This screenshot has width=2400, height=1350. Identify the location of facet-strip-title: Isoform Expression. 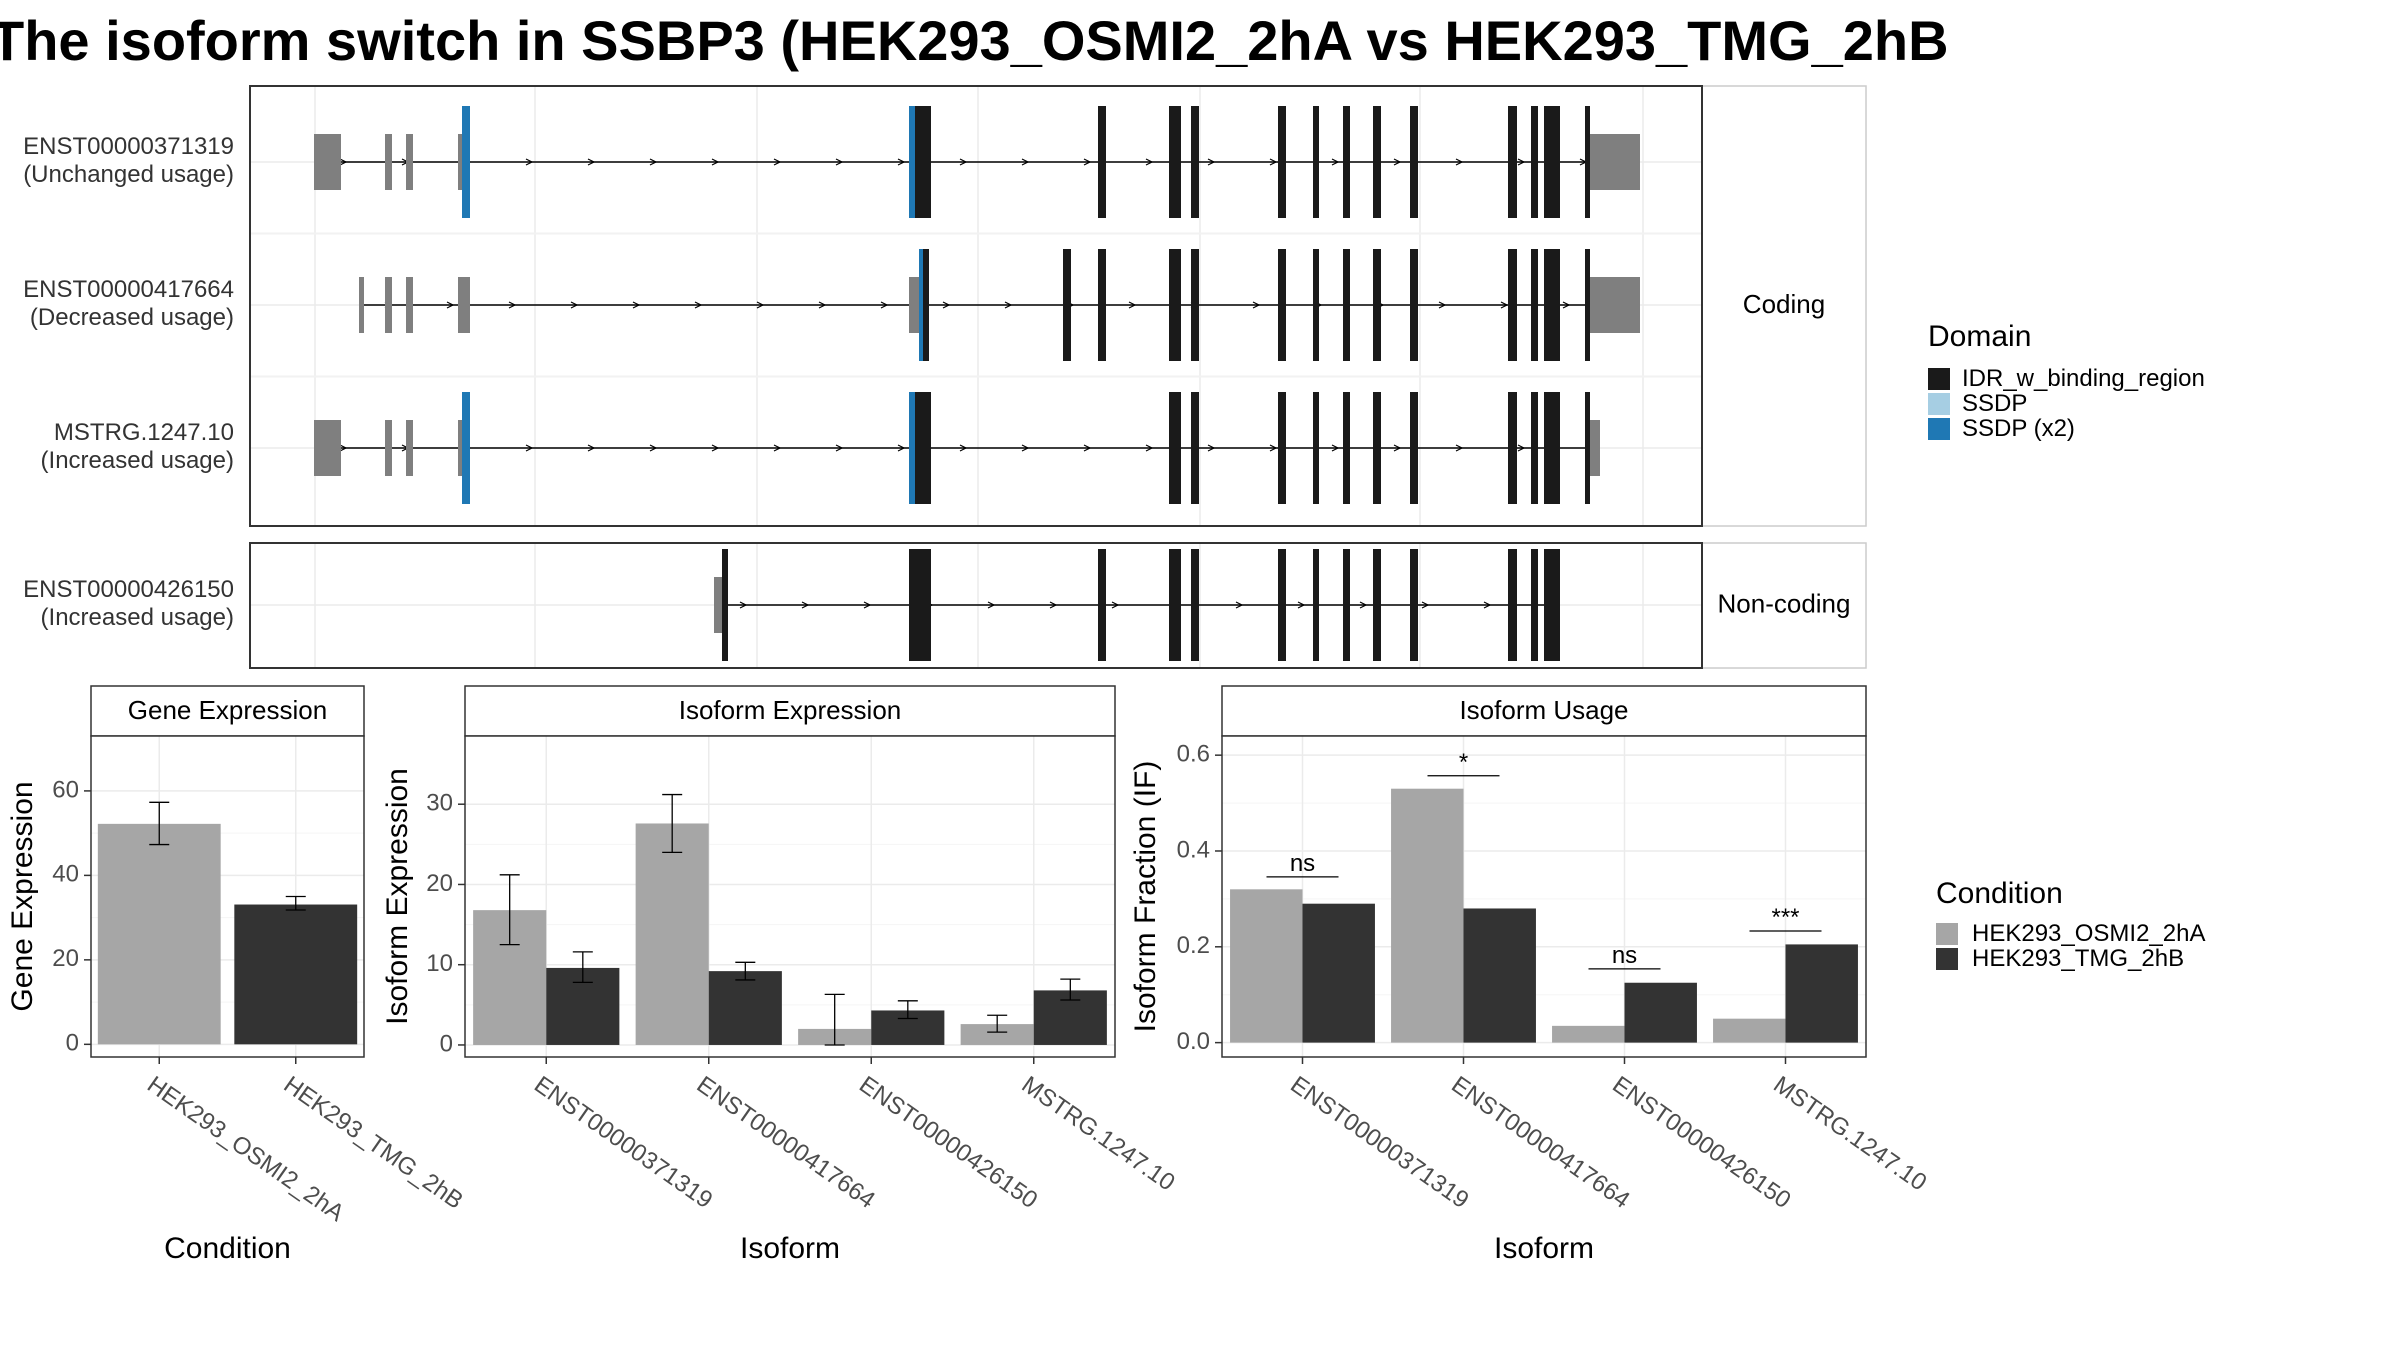
(790, 710).